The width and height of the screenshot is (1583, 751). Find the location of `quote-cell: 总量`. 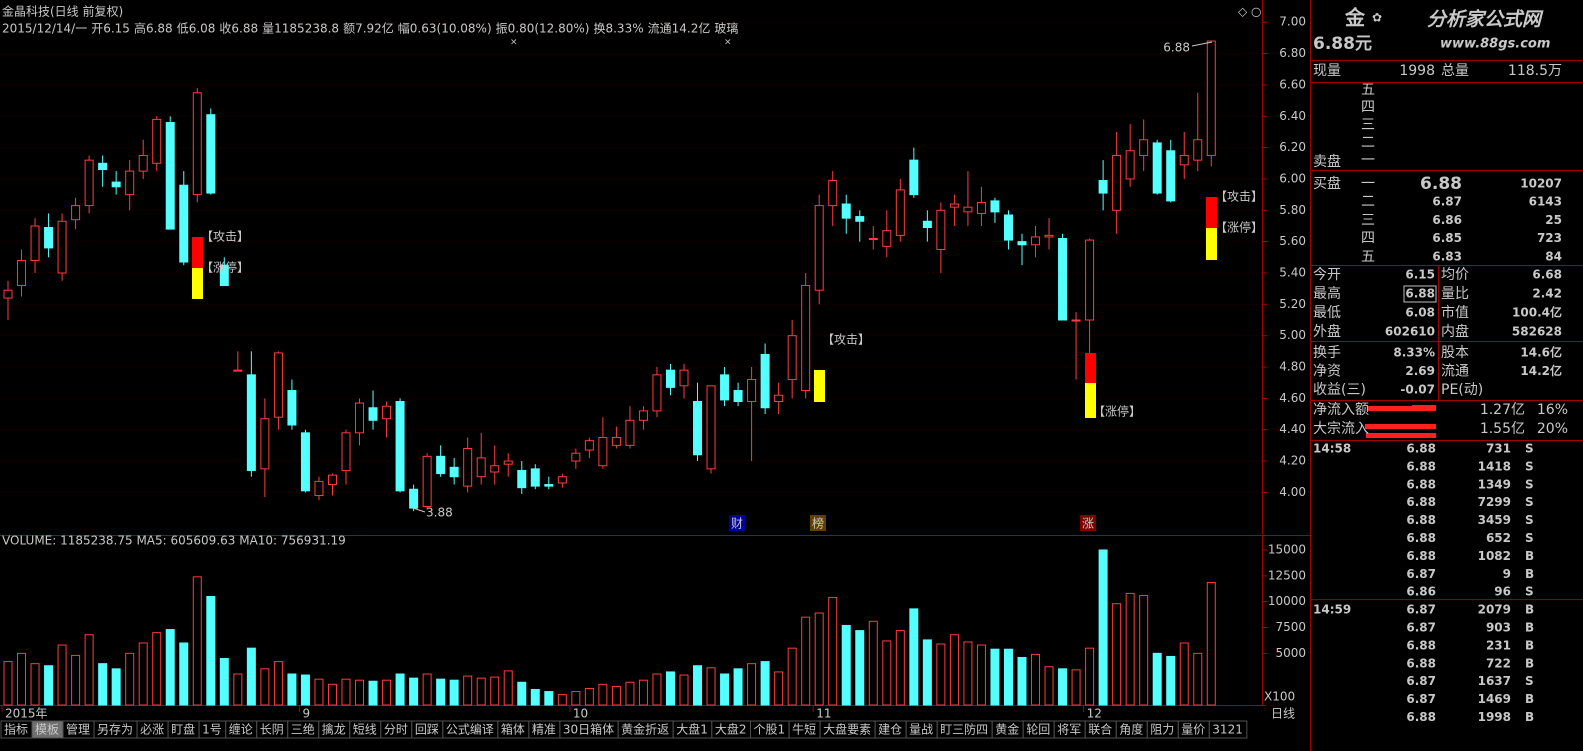

quote-cell: 总量 is located at coordinates (1455, 71).